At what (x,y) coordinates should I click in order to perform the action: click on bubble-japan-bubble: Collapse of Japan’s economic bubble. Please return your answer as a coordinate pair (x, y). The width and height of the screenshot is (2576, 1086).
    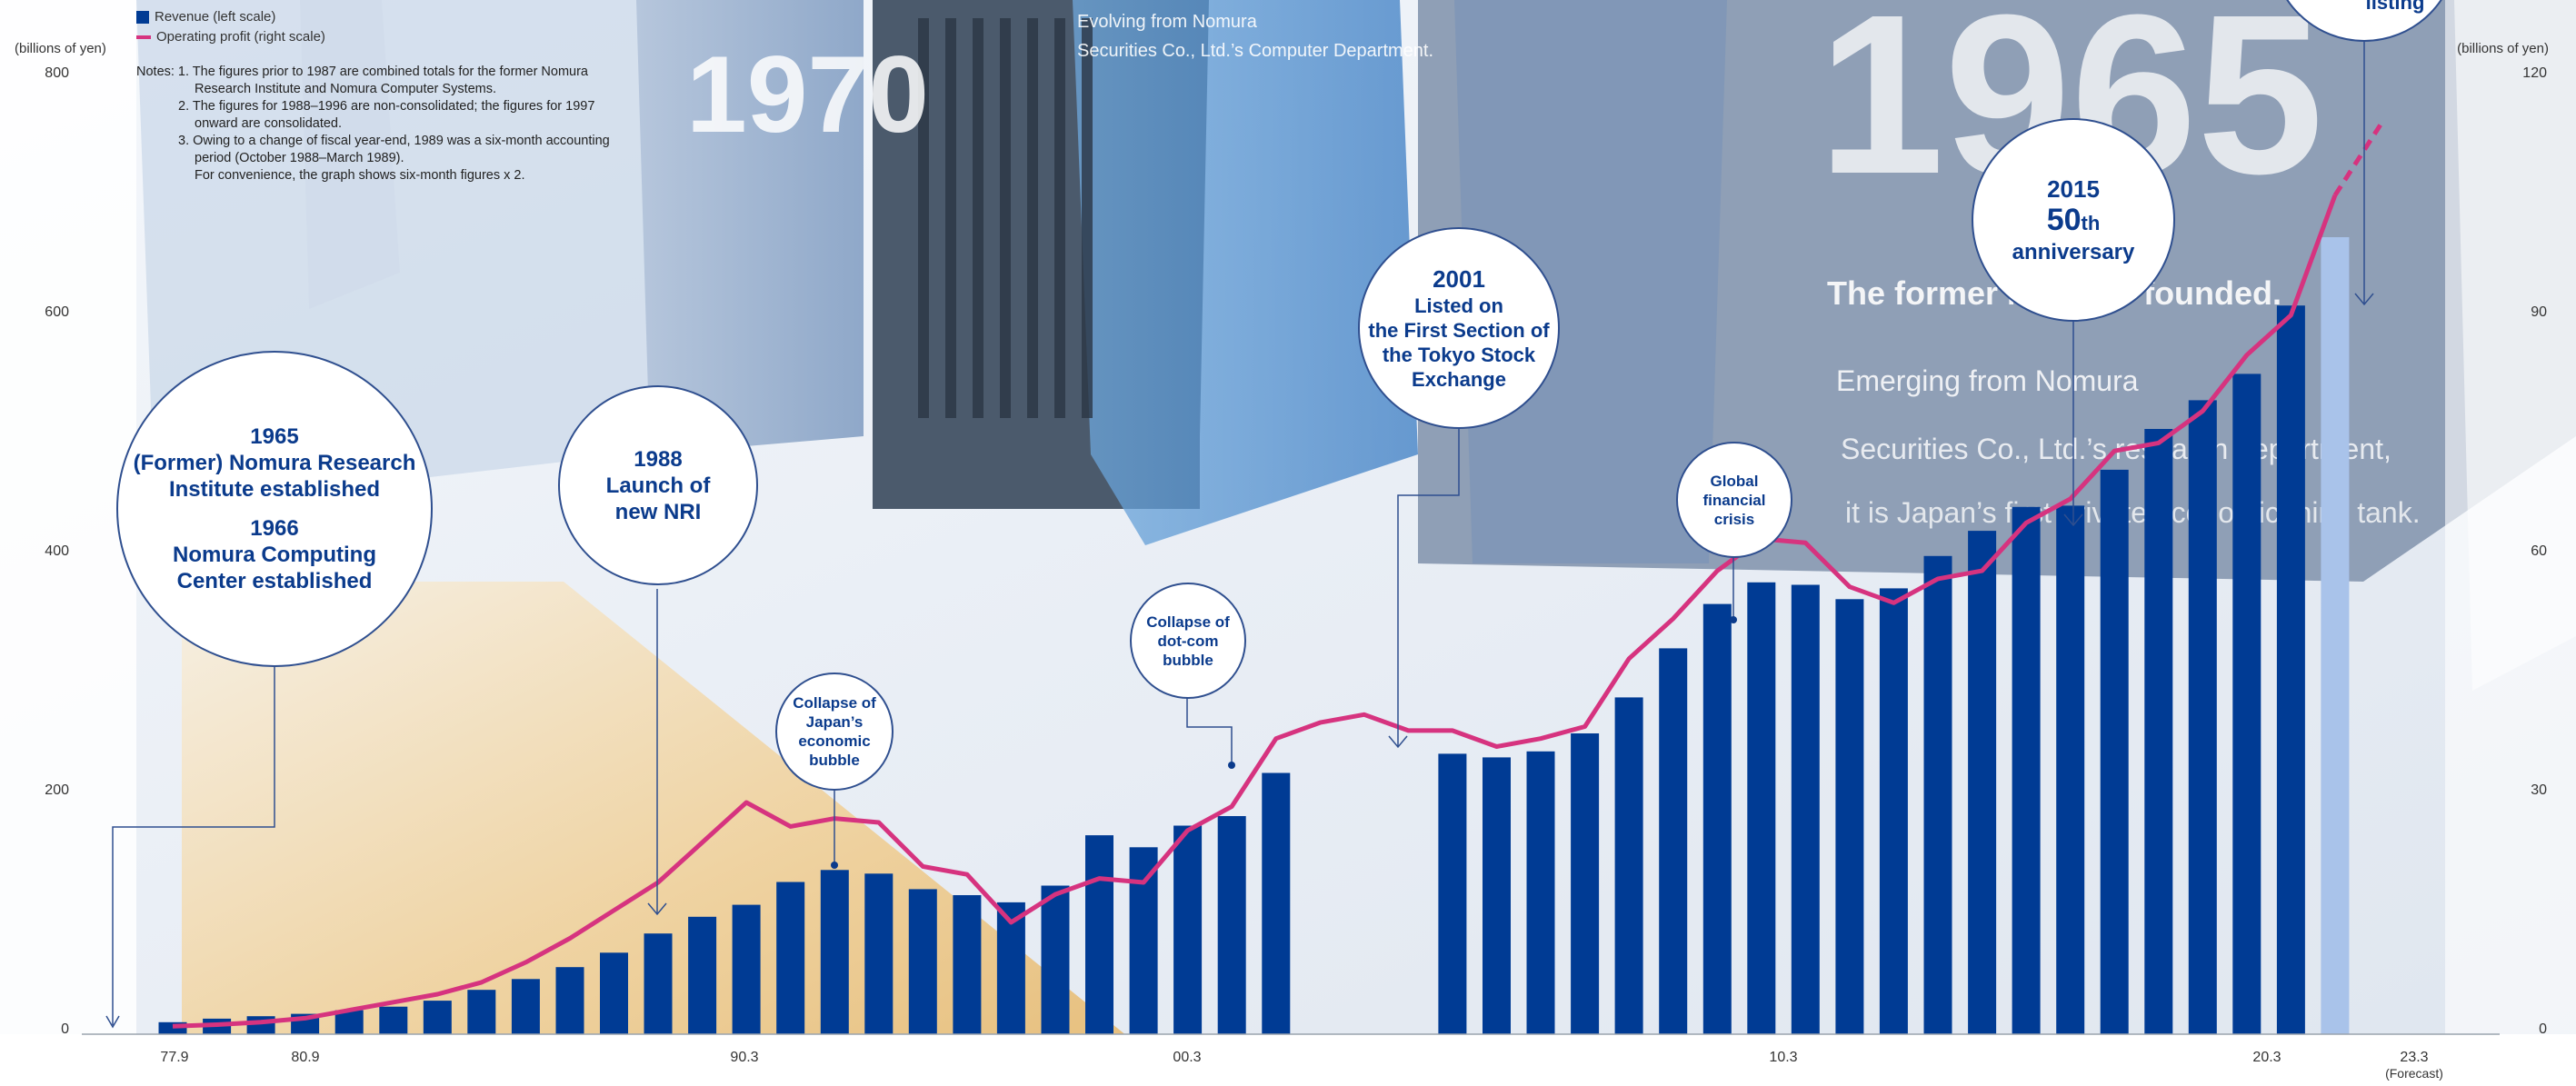
    Looking at the image, I should click on (834, 732).